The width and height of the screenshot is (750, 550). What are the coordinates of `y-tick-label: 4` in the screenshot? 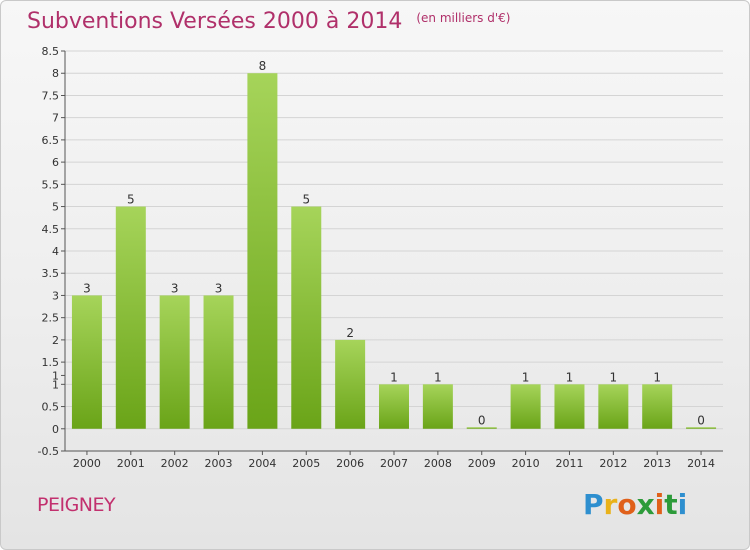 It's located at (55, 251).